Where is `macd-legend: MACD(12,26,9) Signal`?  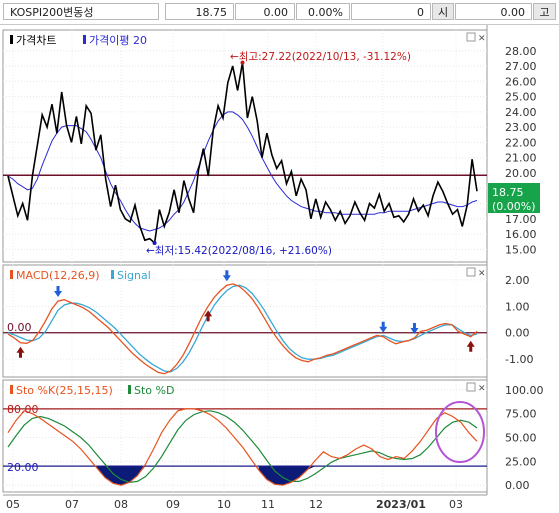 macd-legend: MACD(12,26,9) Signal is located at coordinates (80, 275).